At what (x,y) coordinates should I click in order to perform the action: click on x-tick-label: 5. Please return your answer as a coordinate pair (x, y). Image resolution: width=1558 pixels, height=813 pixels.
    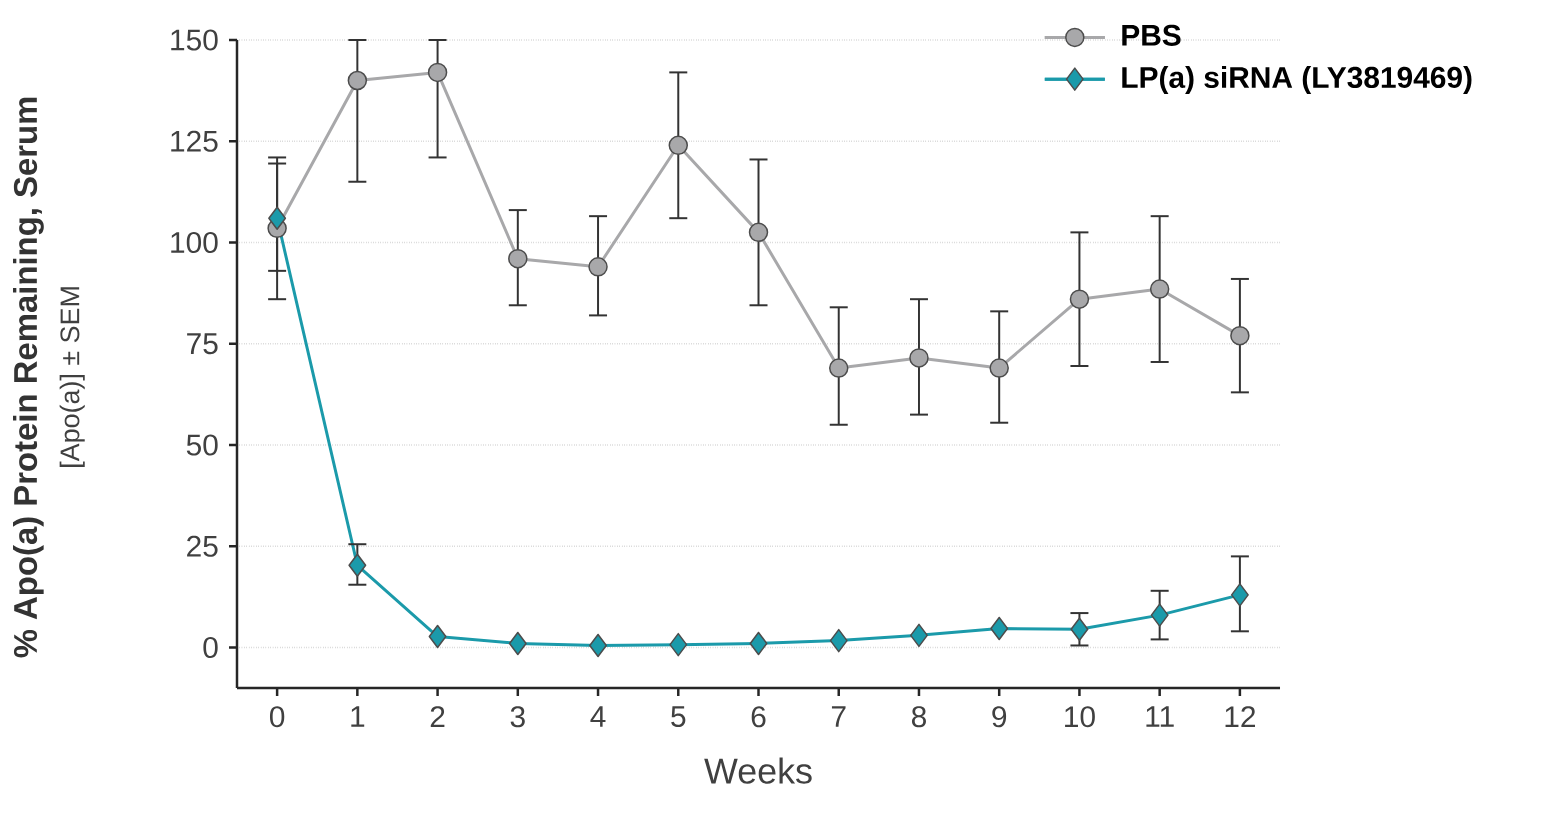
    Looking at the image, I should click on (678, 717).